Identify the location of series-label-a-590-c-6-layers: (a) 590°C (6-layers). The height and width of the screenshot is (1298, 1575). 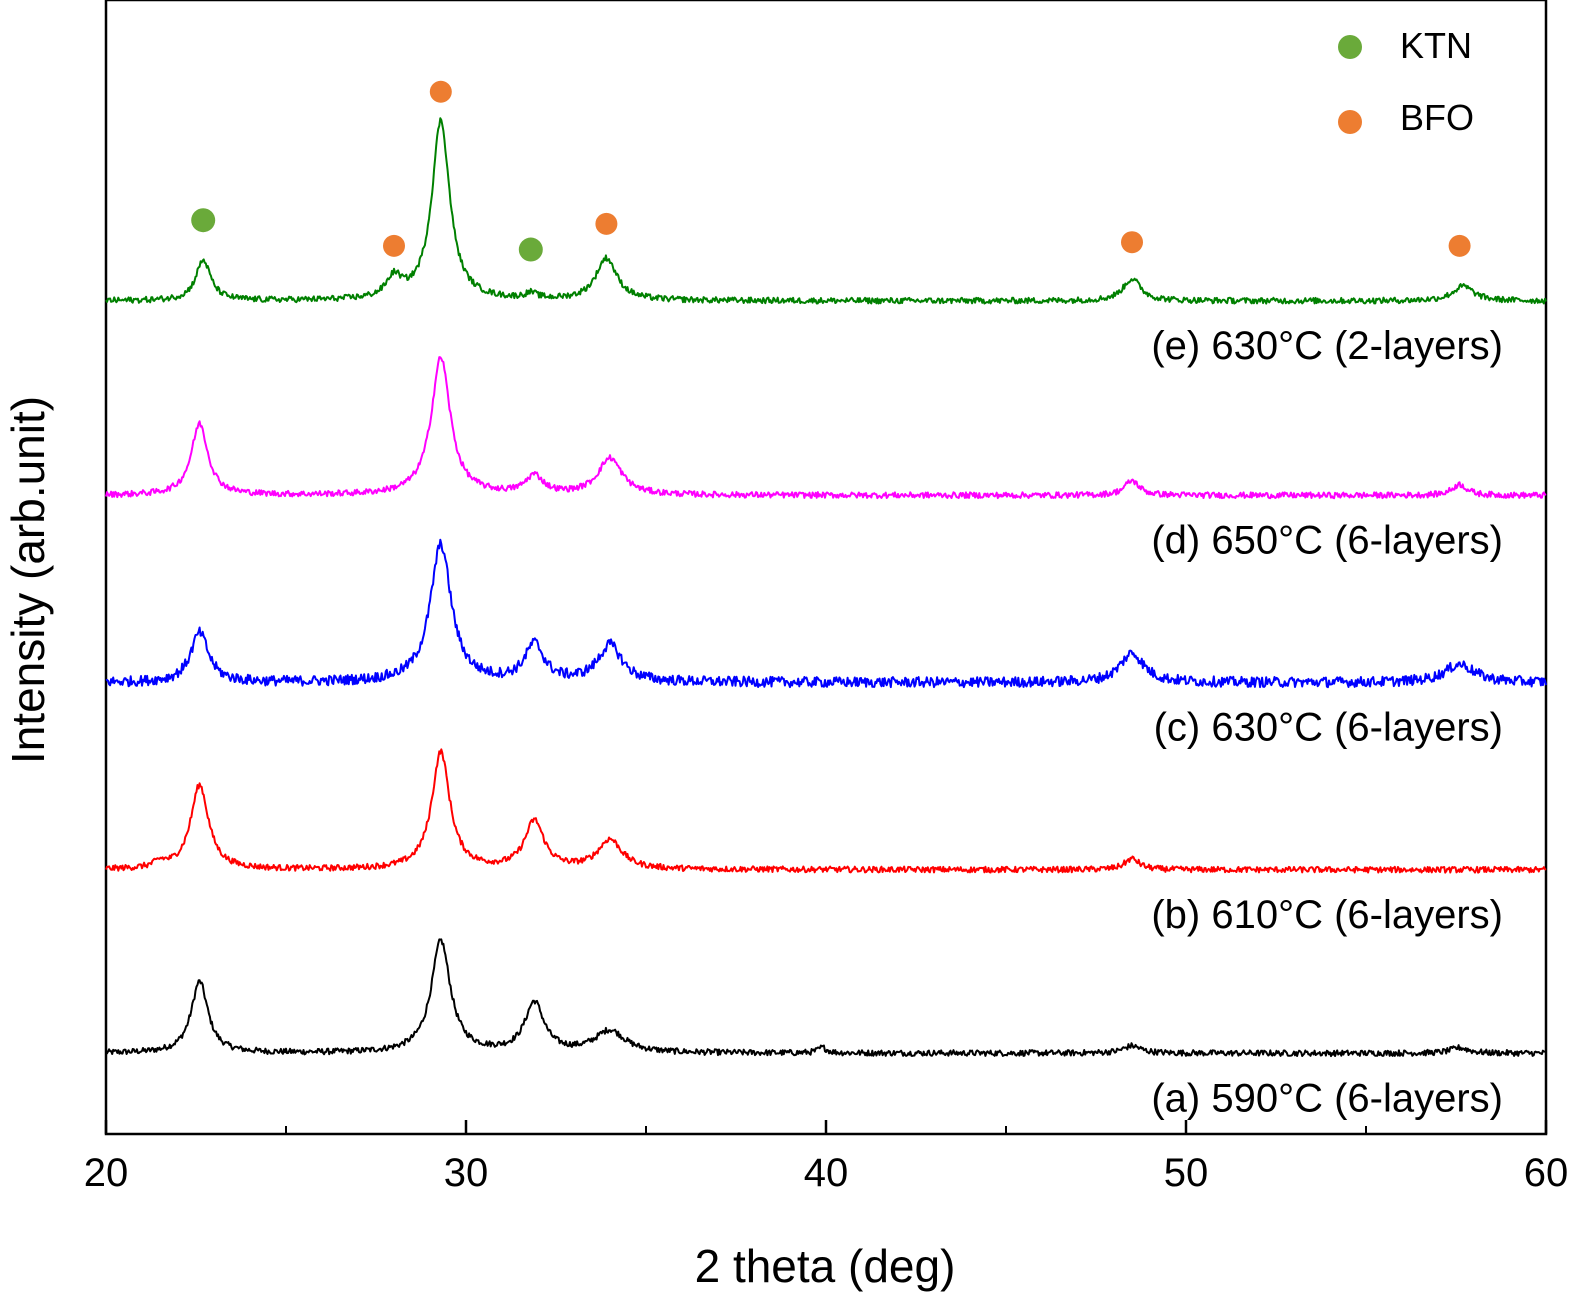
(1327, 1098).